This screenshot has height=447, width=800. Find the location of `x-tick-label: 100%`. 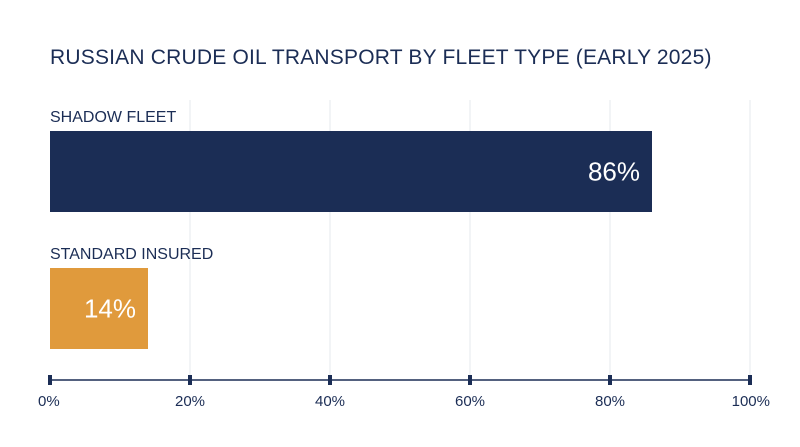

x-tick-label: 100% is located at coordinates (751, 401).